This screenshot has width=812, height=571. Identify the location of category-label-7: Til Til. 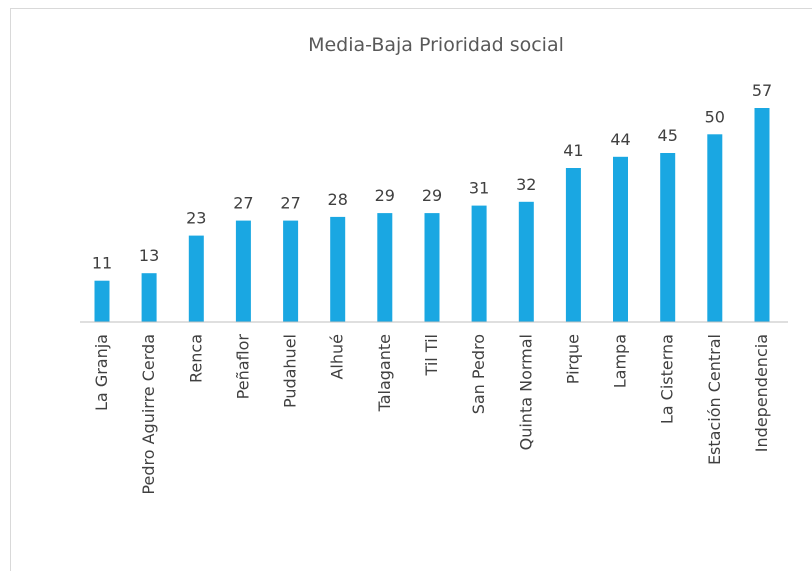
(431, 355).